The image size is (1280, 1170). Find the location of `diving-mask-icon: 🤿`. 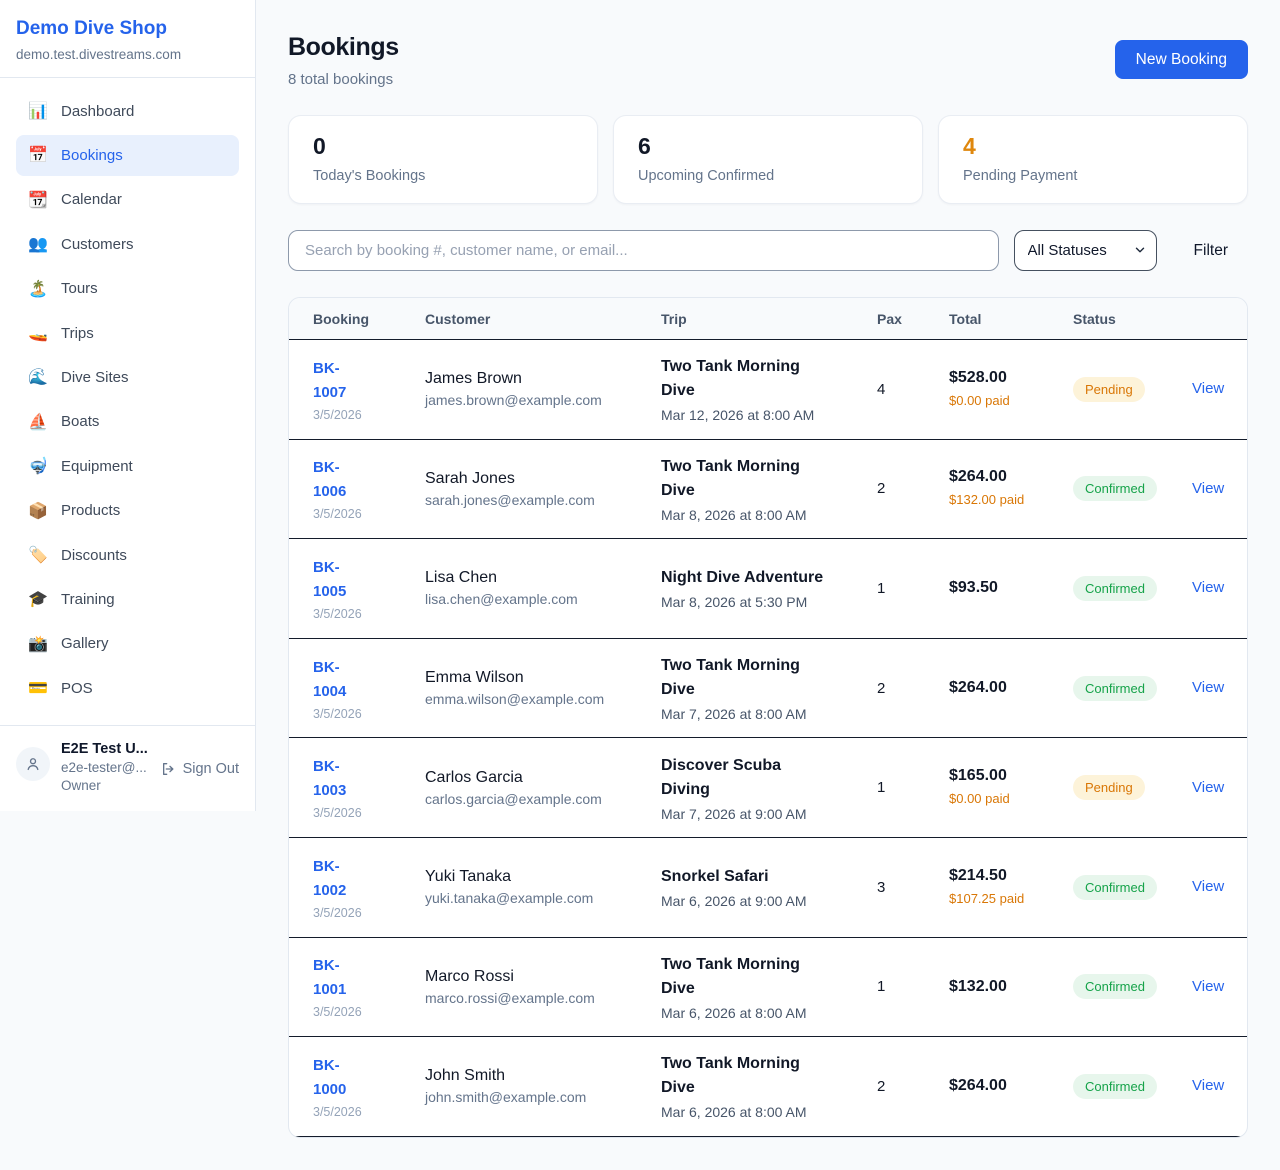

diving-mask-icon: 🤿 is located at coordinates (38, 466).